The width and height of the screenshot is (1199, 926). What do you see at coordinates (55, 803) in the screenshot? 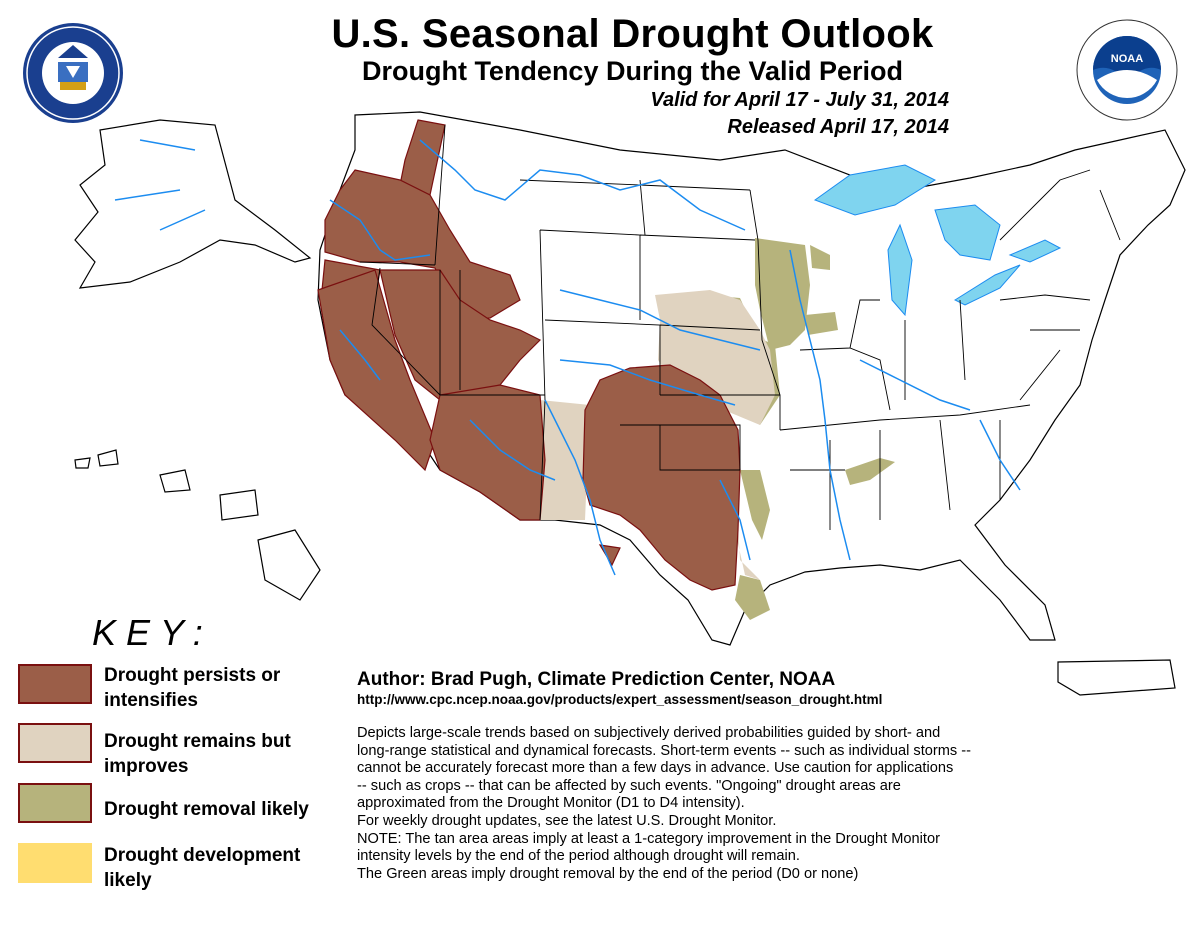
I see `removal-swatch` at bounding box center [55, 803].